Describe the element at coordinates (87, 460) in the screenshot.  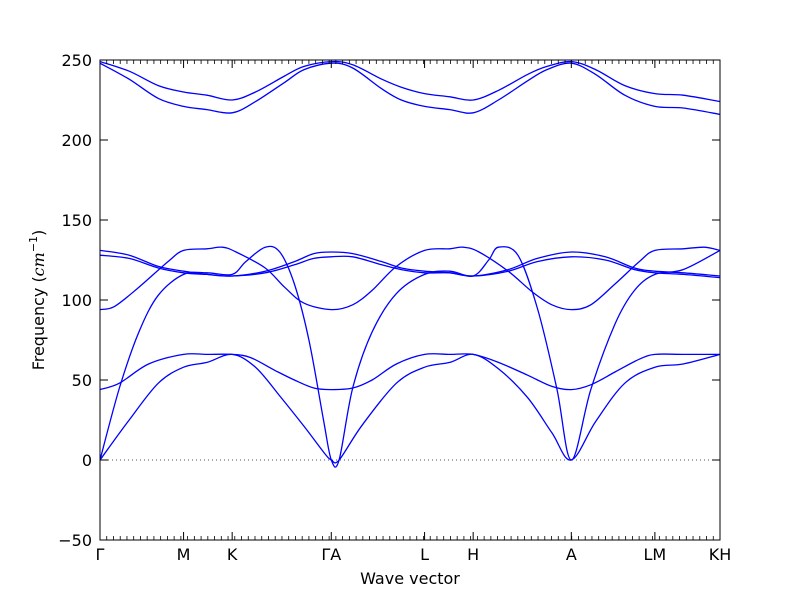
I see `y-tick-label-1: 0` at that location.